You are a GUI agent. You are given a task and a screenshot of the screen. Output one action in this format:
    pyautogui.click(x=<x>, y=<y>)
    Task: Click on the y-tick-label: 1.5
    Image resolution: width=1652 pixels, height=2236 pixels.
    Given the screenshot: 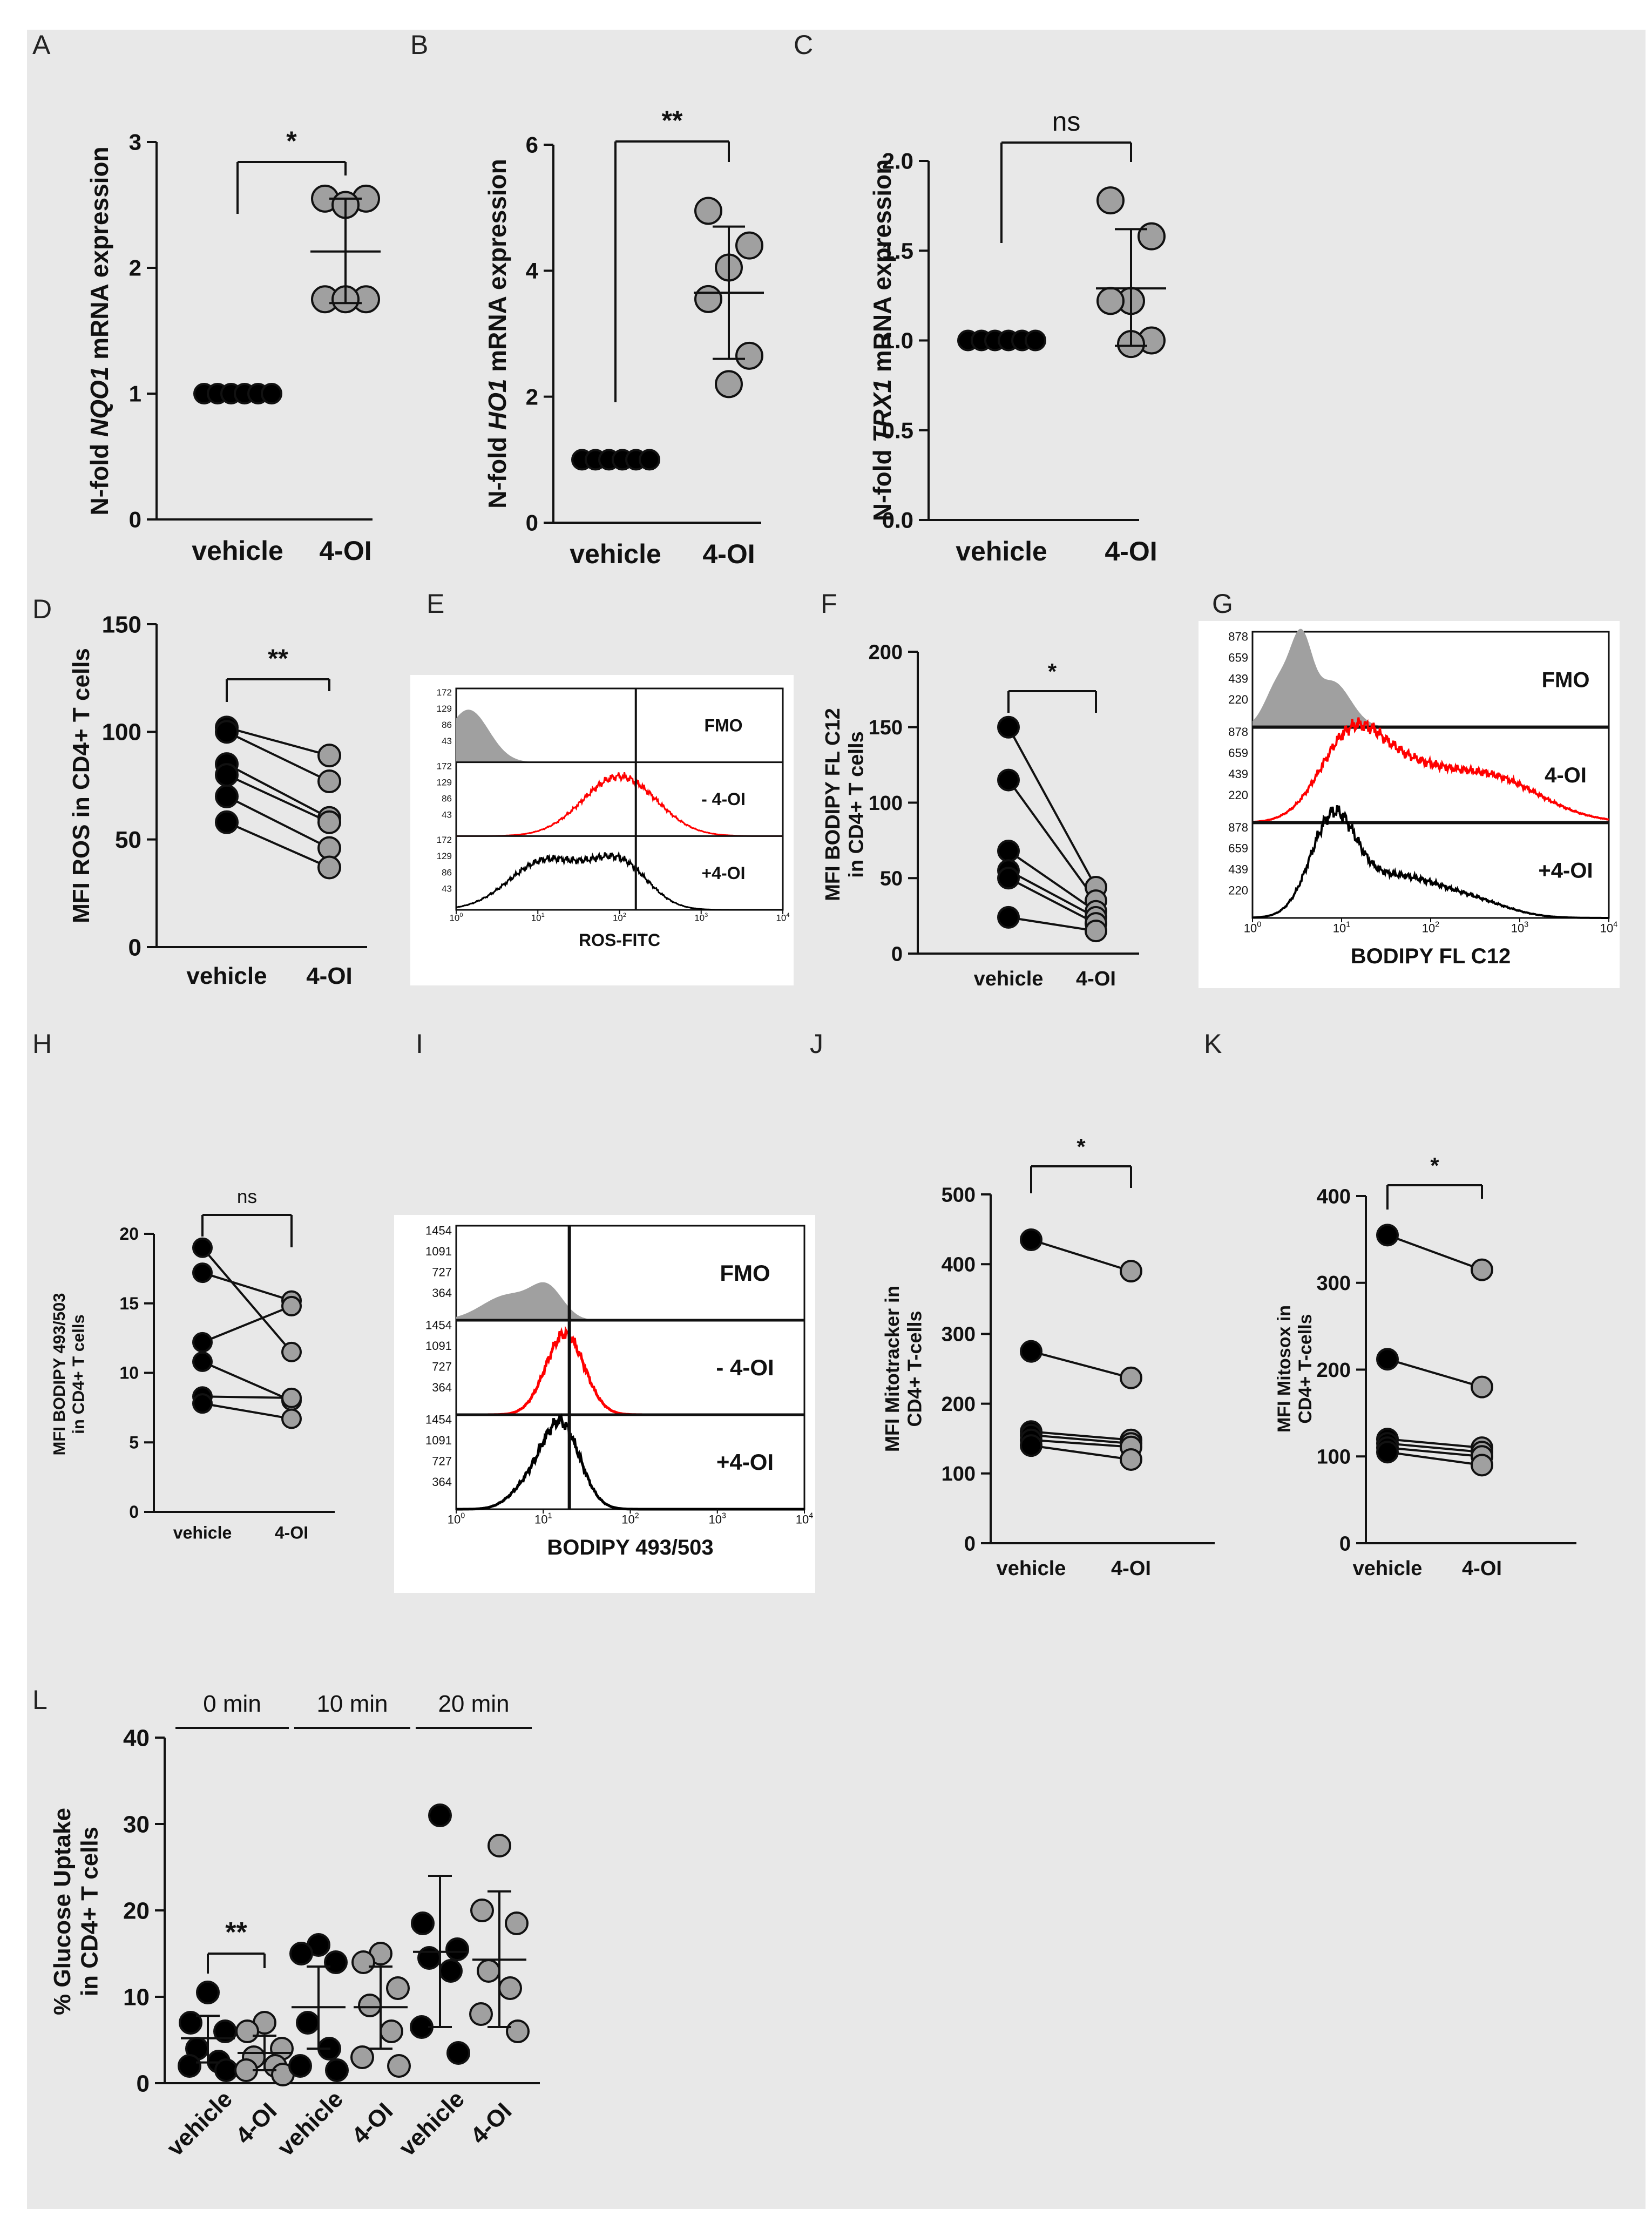 What is the action you would take?
    pyautogui.click(x=897, y=251)
    